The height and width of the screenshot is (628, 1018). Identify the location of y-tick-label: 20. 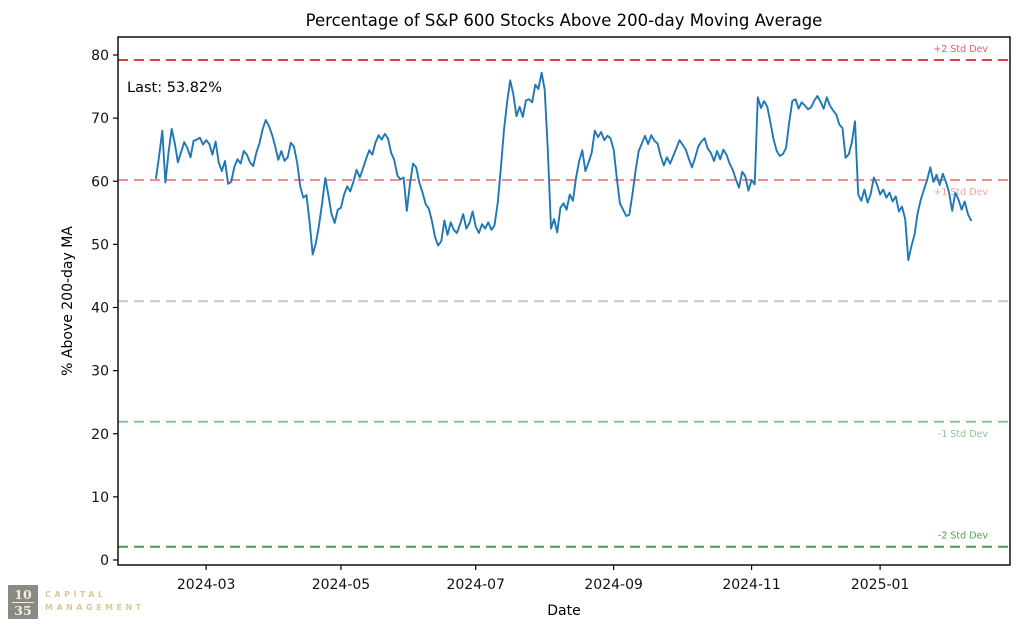
(100, 435).